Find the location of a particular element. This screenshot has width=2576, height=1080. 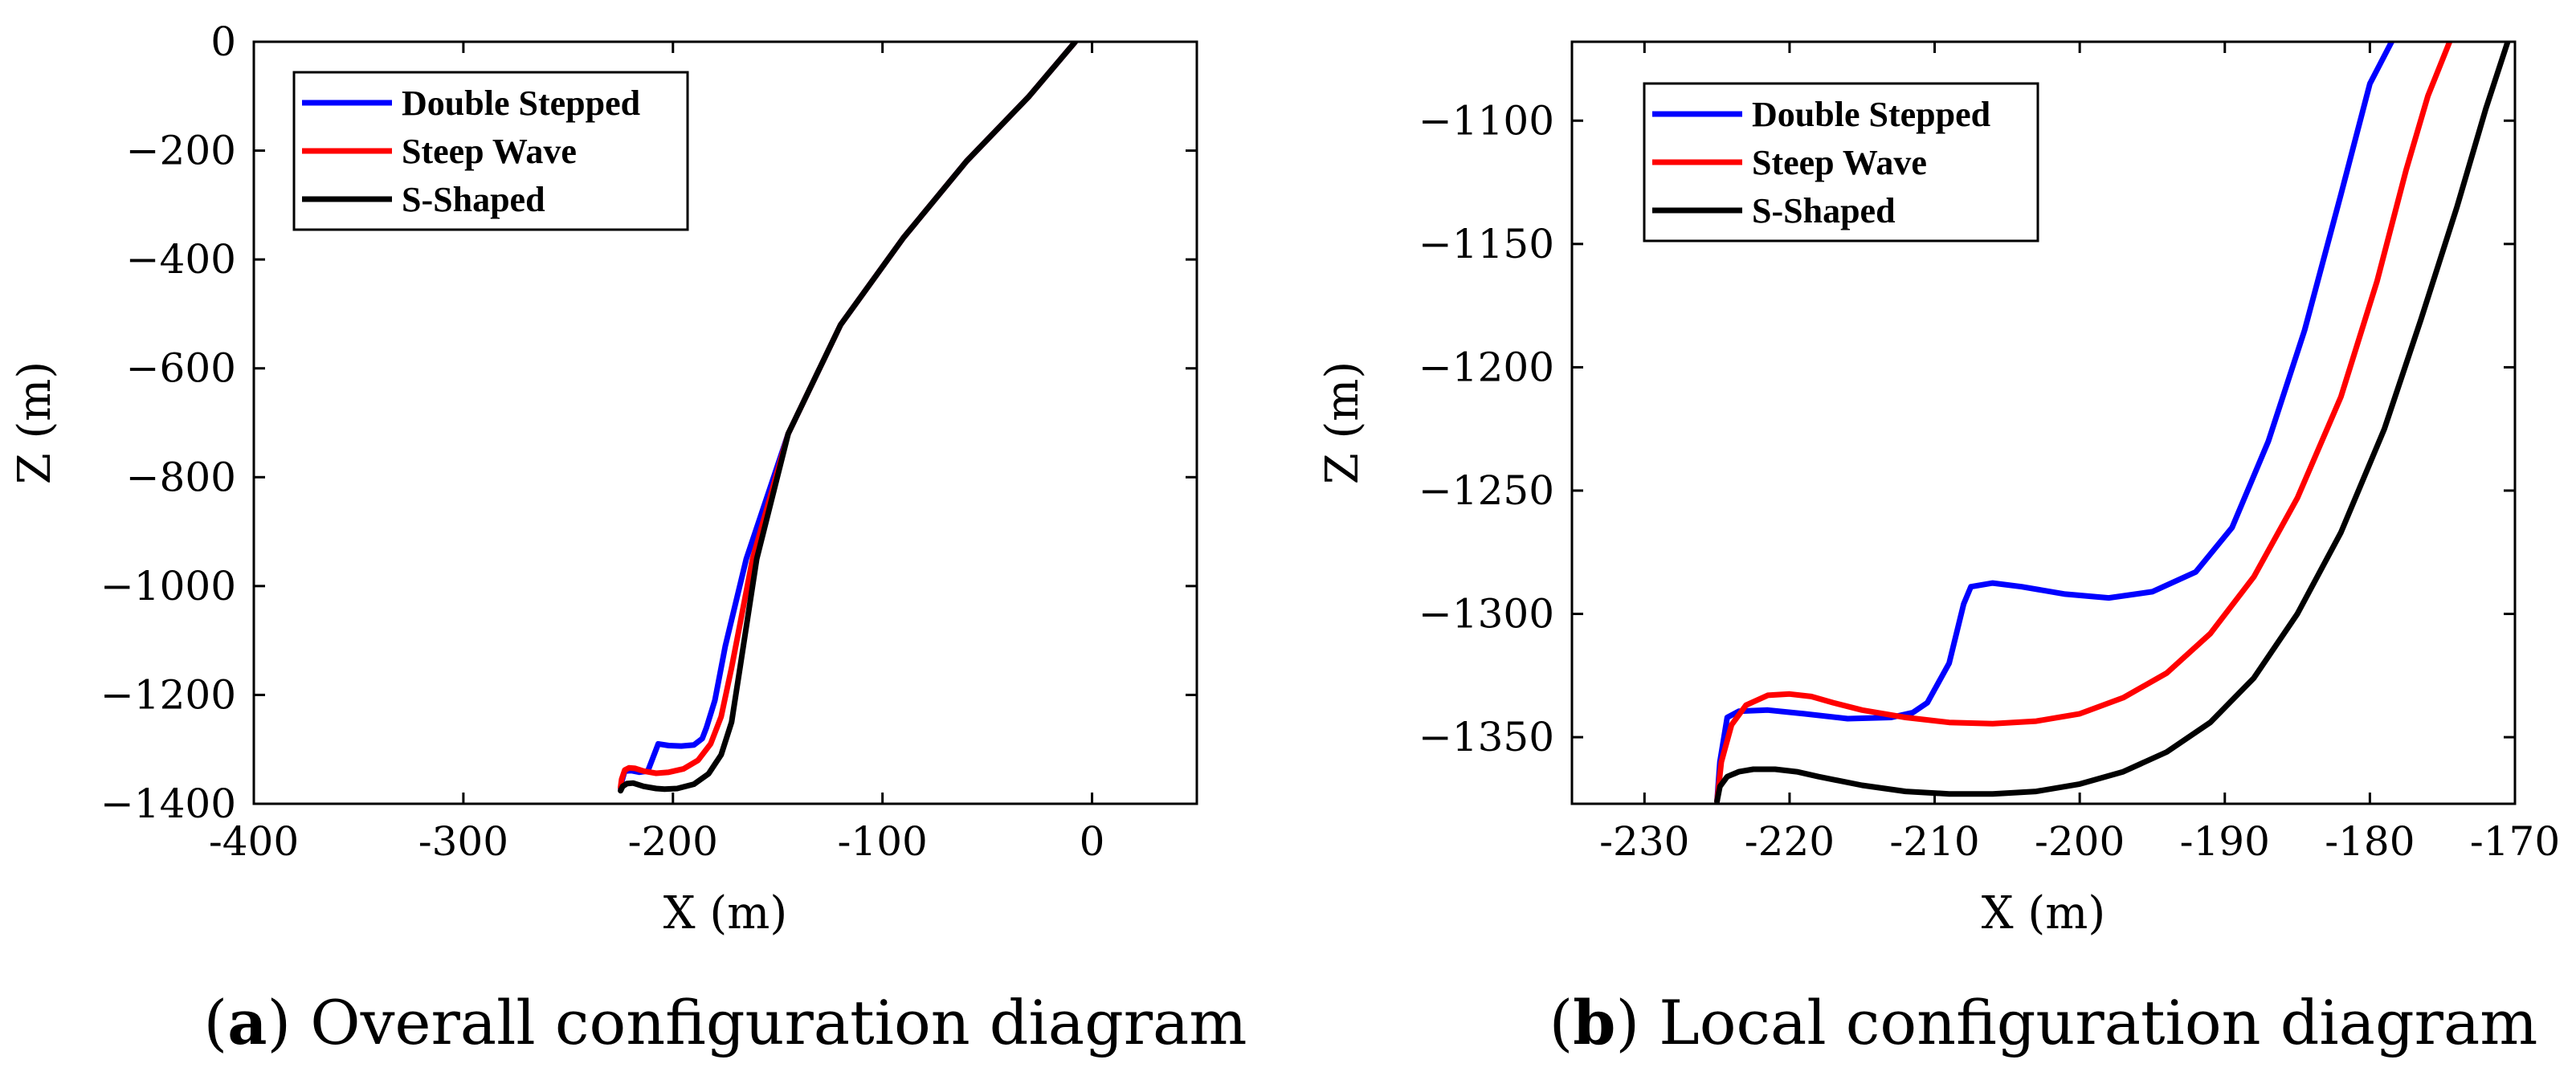

series-line-steep-wave is located at coordinates (848, 417).